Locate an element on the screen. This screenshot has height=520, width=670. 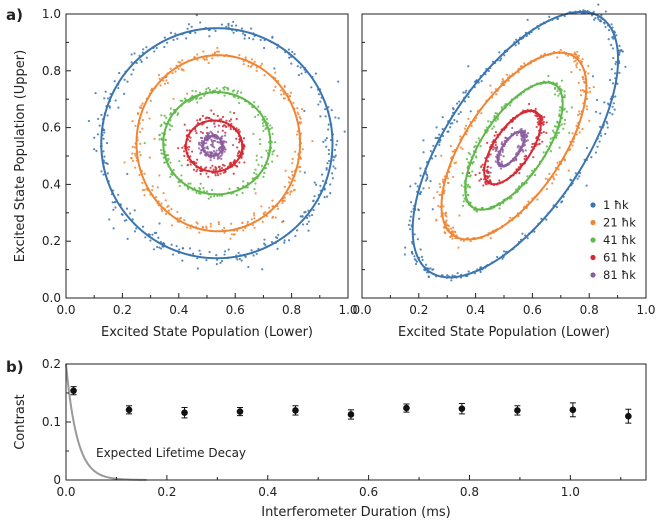
pA-xtick-label-3: 0.6 is located at coordinates (235, 310).